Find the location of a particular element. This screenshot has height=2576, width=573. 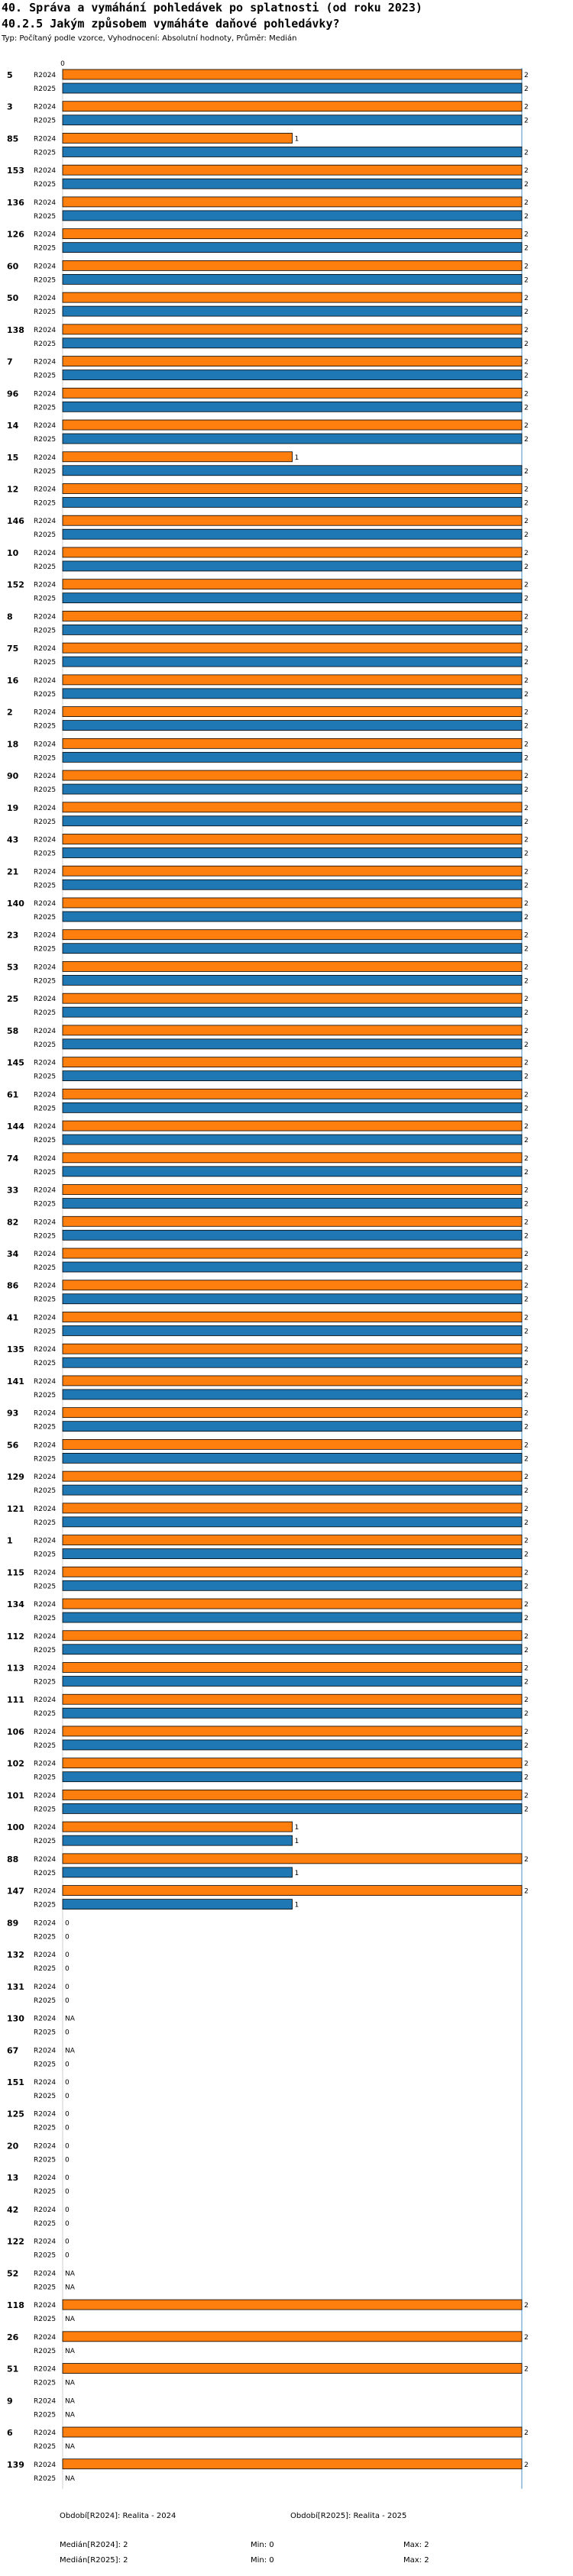

category-label: 145 is located at coordinates (15, 1063).